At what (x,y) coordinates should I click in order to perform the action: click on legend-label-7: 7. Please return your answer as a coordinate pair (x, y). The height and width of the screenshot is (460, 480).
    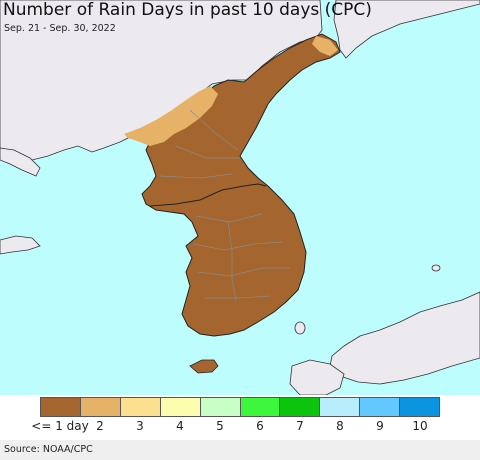
    Looking at the image, I should click on (300, 426).